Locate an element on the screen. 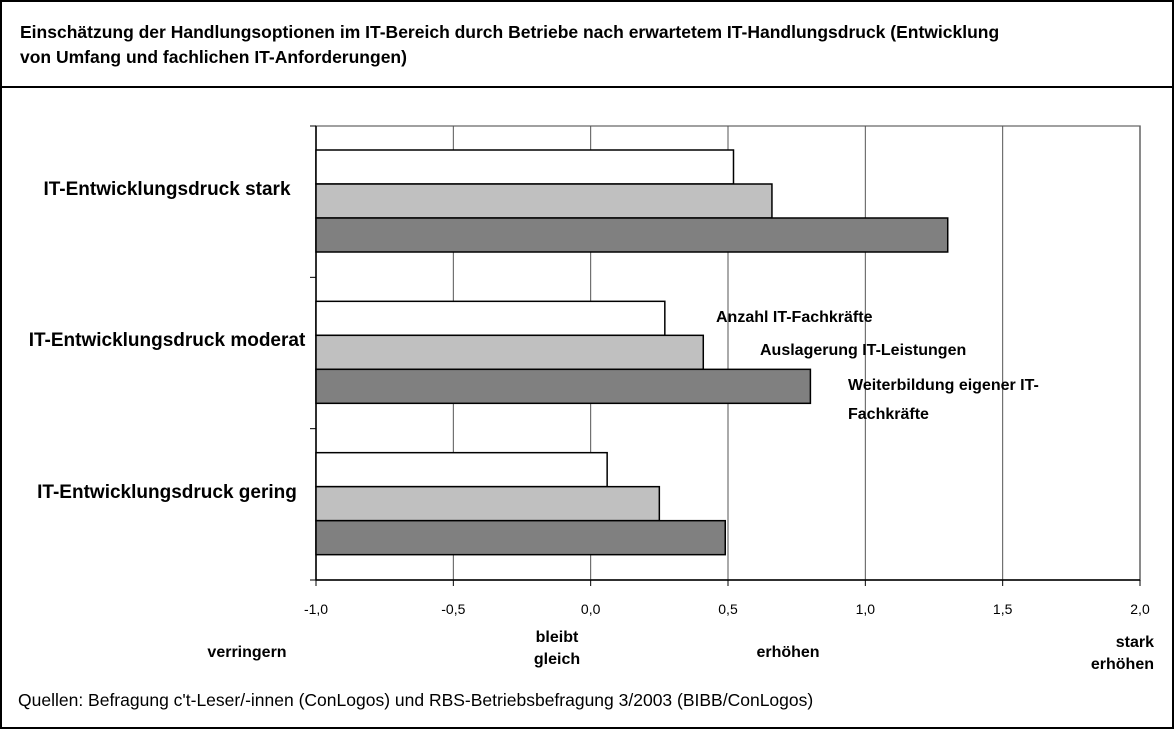 Image resolution: width=1174 pixels, height=729 pixels. x-tick-label: -1,0 is located at coordinates (316, 609).